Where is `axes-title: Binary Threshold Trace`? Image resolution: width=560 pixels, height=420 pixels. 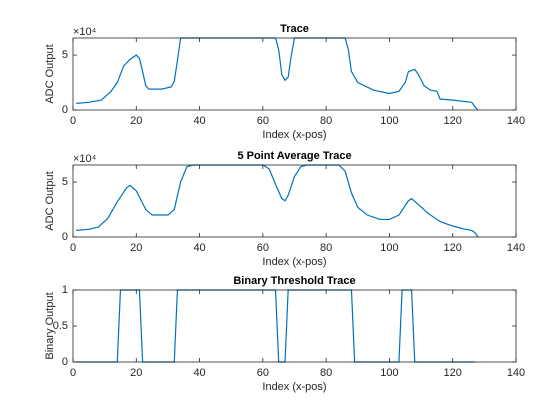
axes-title: Binary Threshold Trace is located at coordinates (294, 281).